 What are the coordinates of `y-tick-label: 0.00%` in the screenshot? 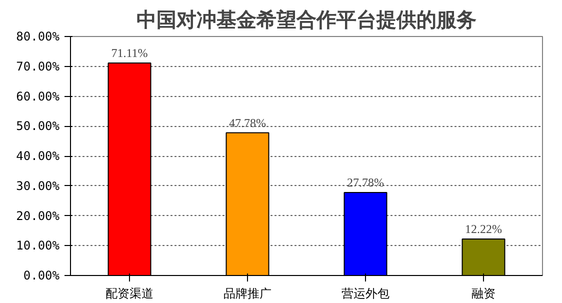 It's located at (41, 275).